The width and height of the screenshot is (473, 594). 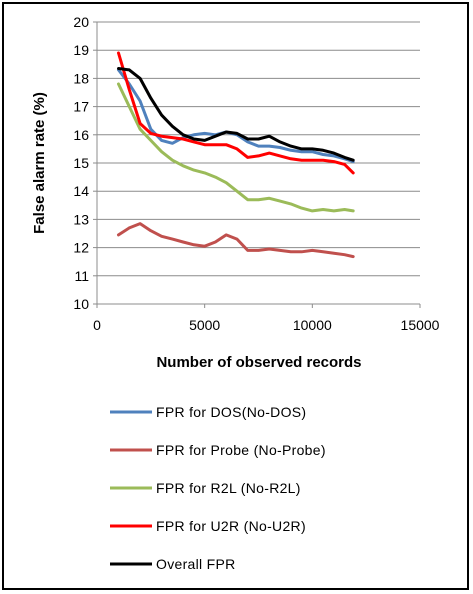 I want to click on y-tick-label: 10, so click(x=81, y=304).